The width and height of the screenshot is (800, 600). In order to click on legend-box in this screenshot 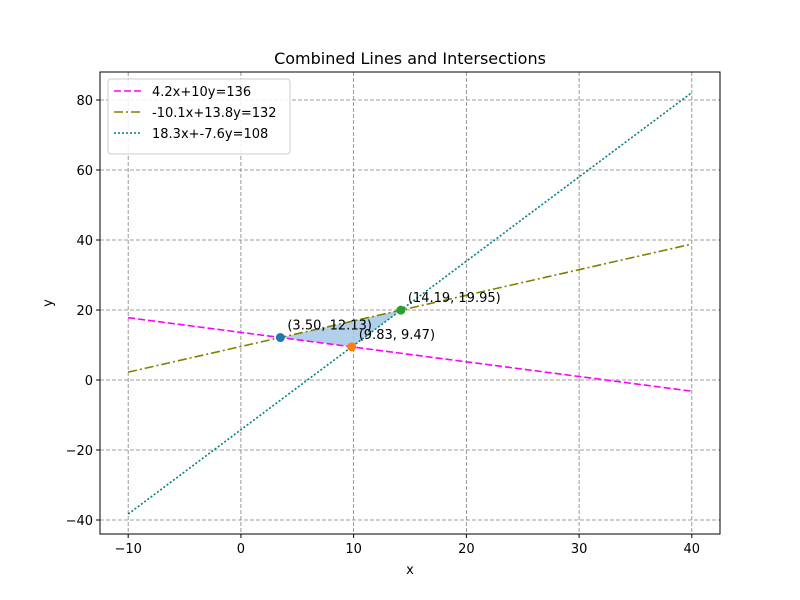, I will do `click(199, 116)`.